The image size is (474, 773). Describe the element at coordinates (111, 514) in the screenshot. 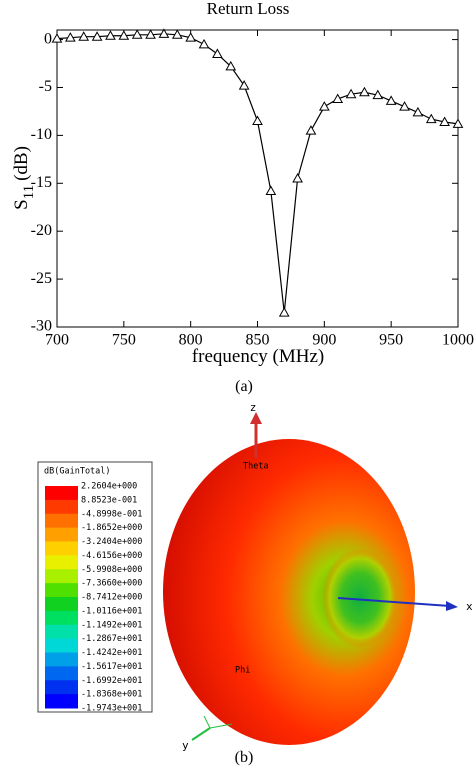

I see `legend-label: -4.8998e-001` at that location.